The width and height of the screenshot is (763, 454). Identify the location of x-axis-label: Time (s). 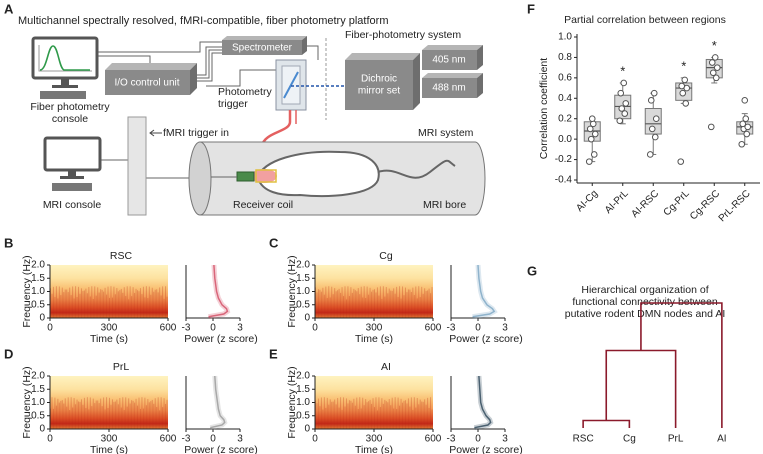
(109, 449).